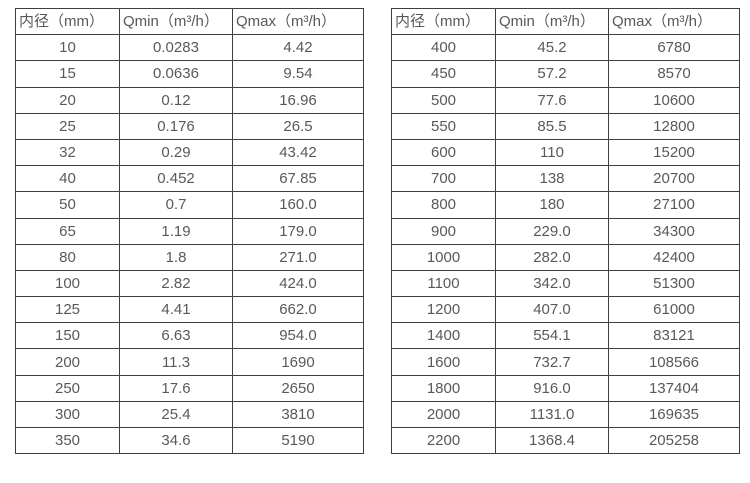 The image size is (750, 483). I want to click on table-row: 700 138 20700, so click(565, 179).